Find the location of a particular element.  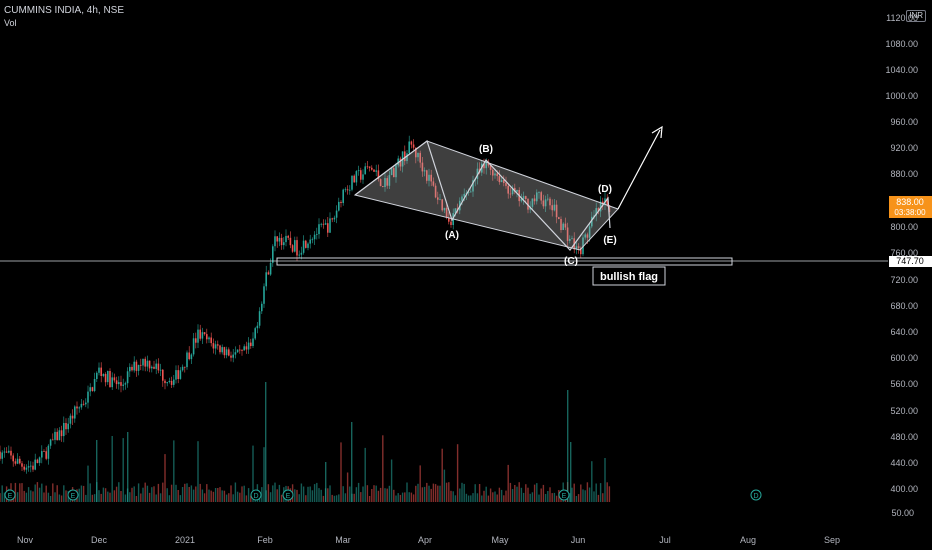

wave-c-label: (C) is located at coordinates (571, 261).